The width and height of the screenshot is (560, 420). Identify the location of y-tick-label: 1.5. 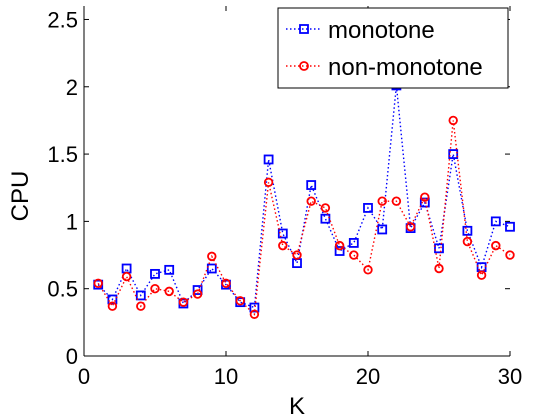
(62, 154).